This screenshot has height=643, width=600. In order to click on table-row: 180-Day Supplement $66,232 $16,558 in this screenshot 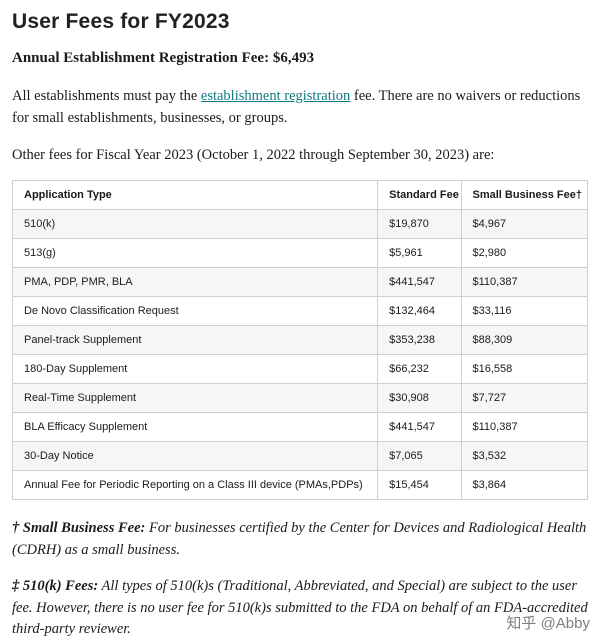, I will do `click(299, 369)`.